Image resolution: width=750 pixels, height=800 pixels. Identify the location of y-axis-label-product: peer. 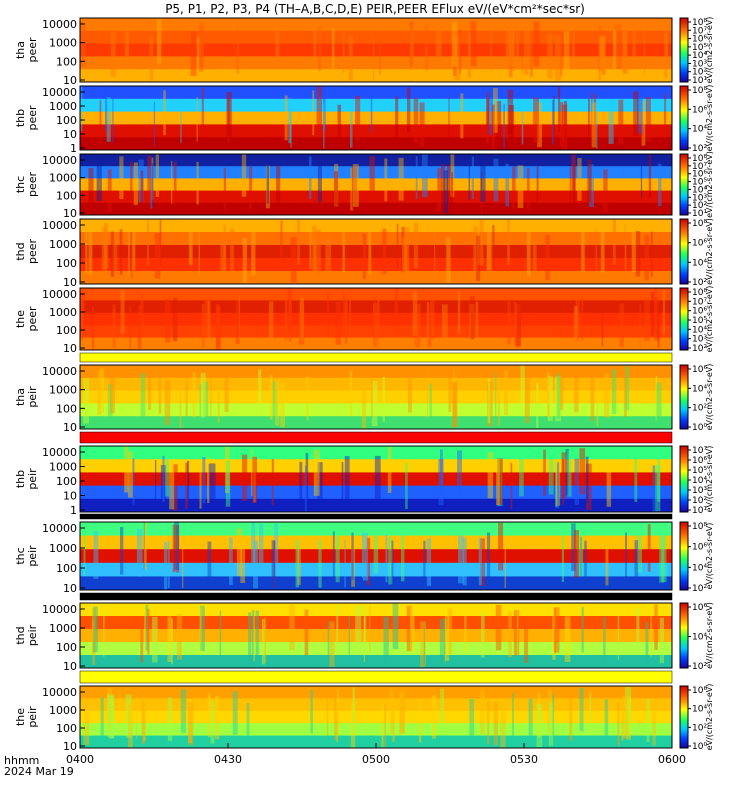
(32, 252).